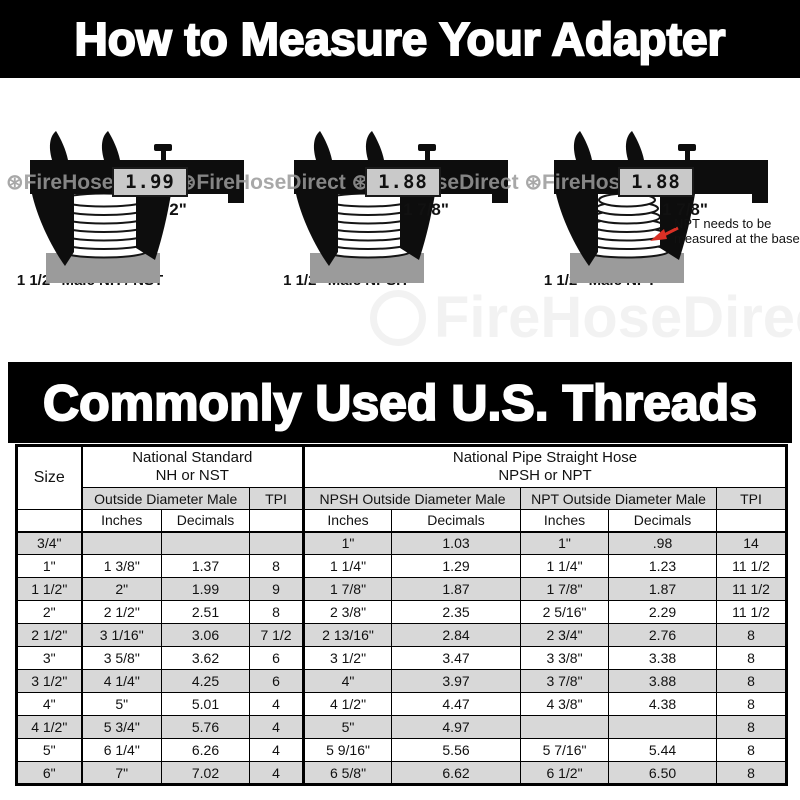 The image size is (800, 800). What do you see at coordinates (402, 589) in the screenshot?
I see `table-row: 1 1/2" 2" 1.99 9 1 7/8" 1.87 1 7/8" 1.87 11 1/2` at bounding box center [402, 589].